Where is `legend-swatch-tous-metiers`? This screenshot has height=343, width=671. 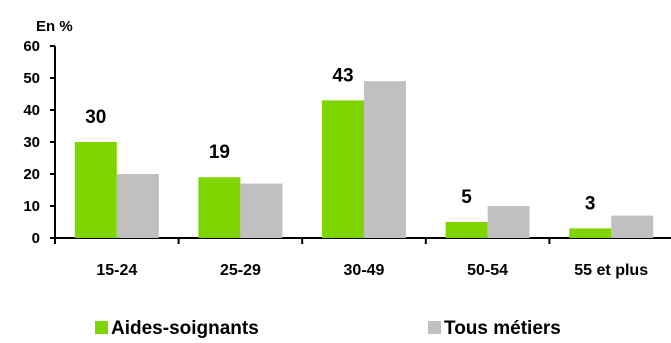
legend-swatch-tous-metiers is located at coordinates (434, 327).